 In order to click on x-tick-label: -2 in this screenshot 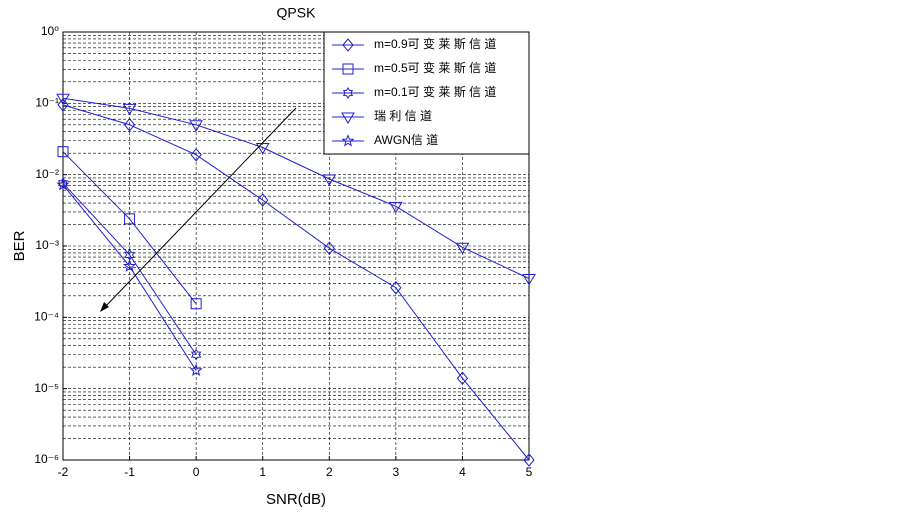, I will do `click(63, 472)`.